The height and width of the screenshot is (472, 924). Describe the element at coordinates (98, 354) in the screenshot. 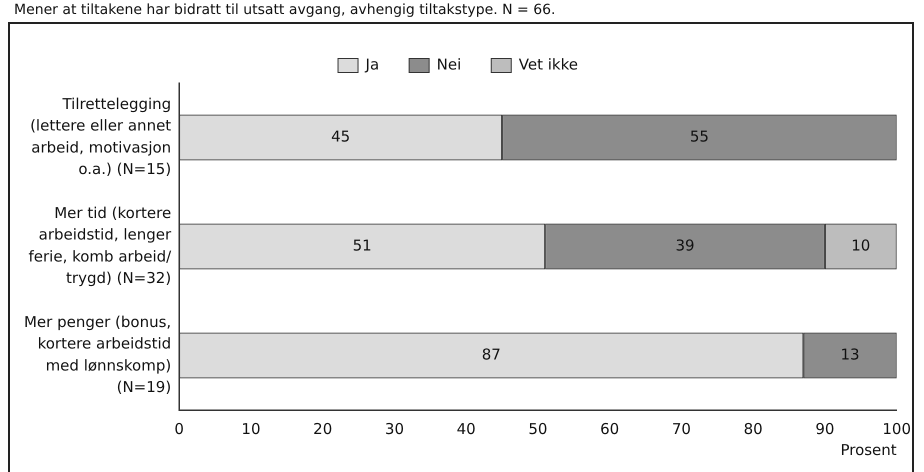

I see `y-tick-label: Mer penger (bonus, kortere arbeidstid med lønnskomp) (N=19)` at that location.